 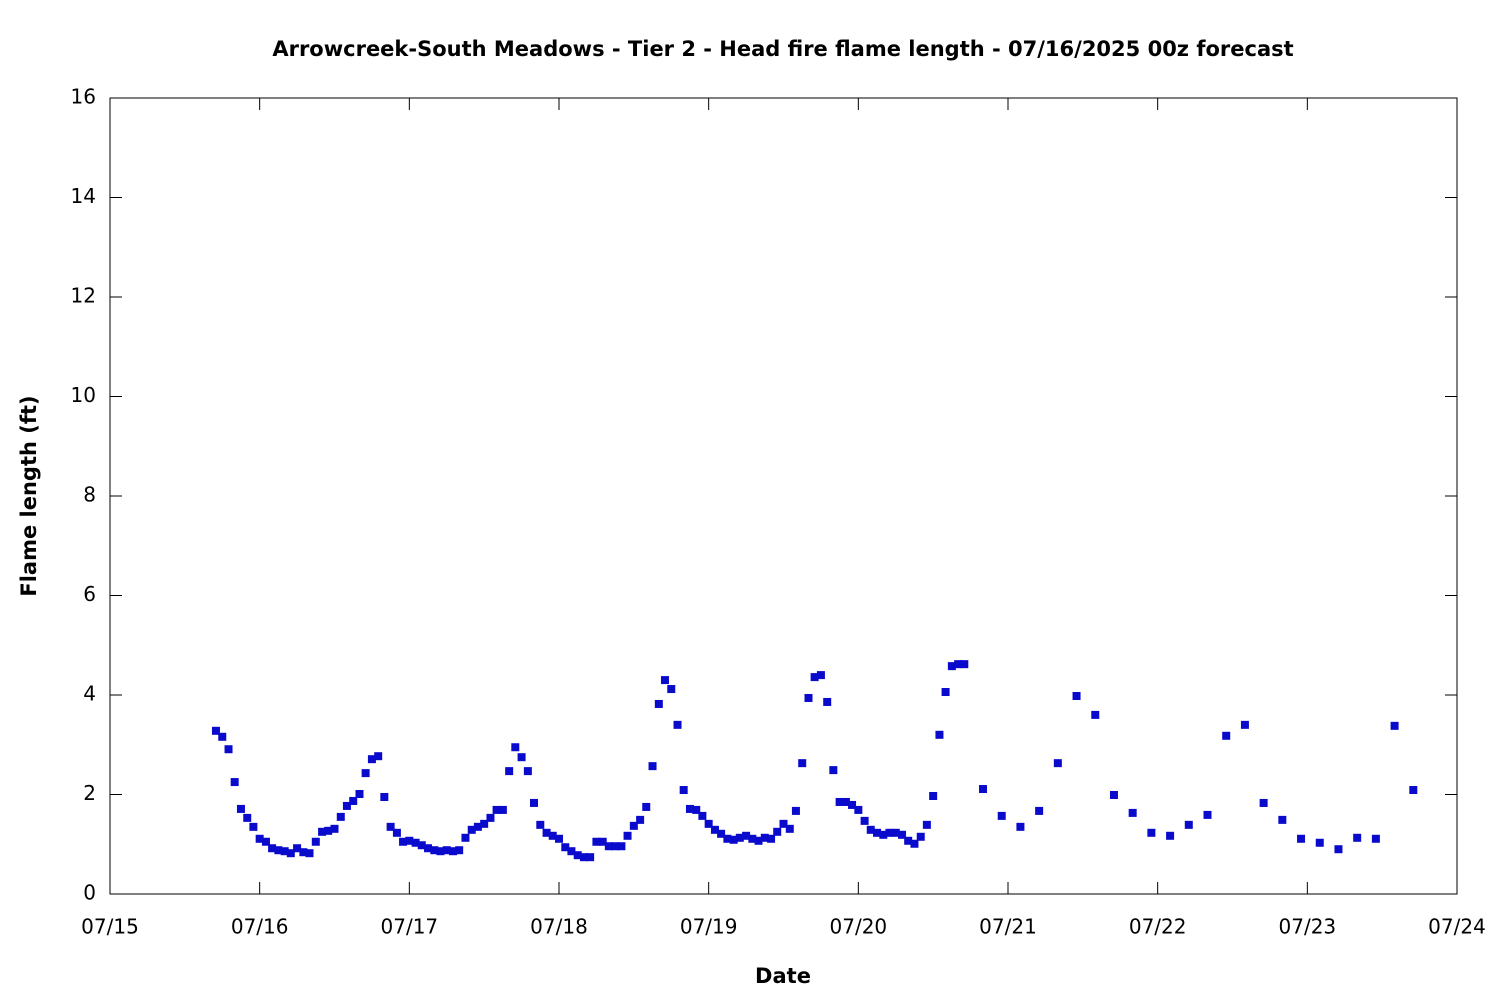 I want to click on x-tick-label: 07/16, so click(x=260, y=927).